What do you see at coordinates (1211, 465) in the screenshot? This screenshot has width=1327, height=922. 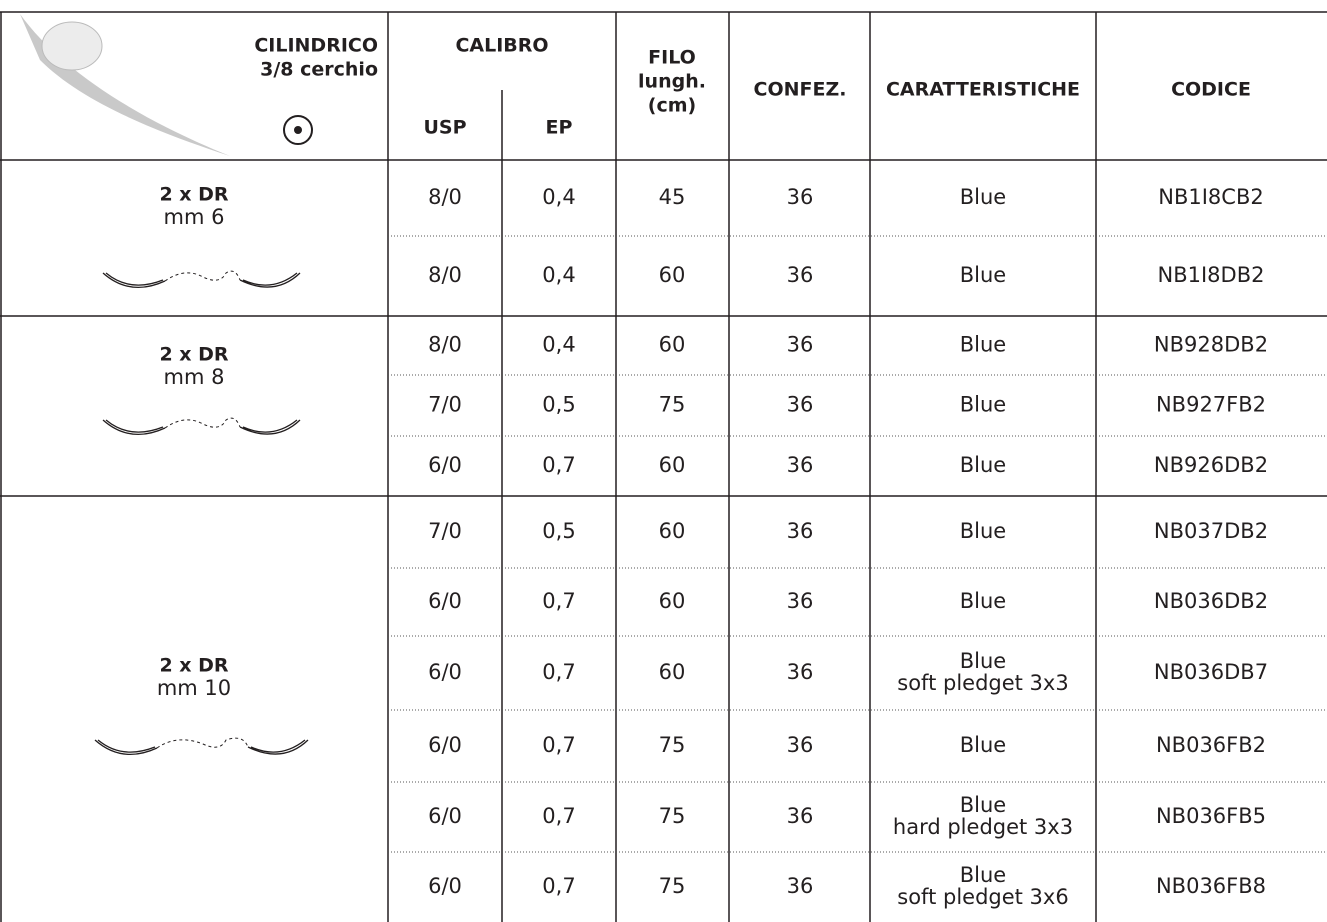 I see `cell: NB926DB2` at bounding box center [1211, 465].